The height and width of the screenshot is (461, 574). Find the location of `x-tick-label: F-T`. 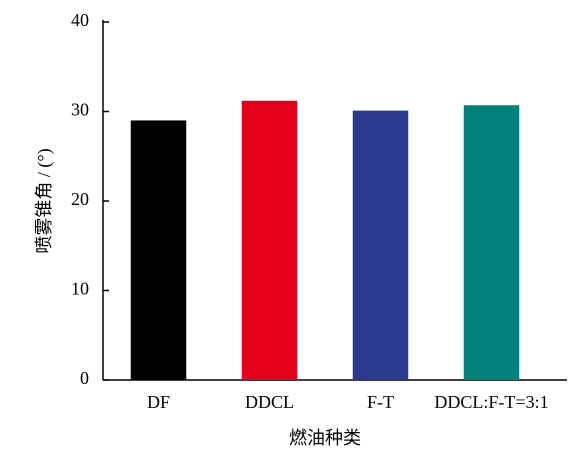

x-tick-label: F-T is located at coordinates (380, 402).